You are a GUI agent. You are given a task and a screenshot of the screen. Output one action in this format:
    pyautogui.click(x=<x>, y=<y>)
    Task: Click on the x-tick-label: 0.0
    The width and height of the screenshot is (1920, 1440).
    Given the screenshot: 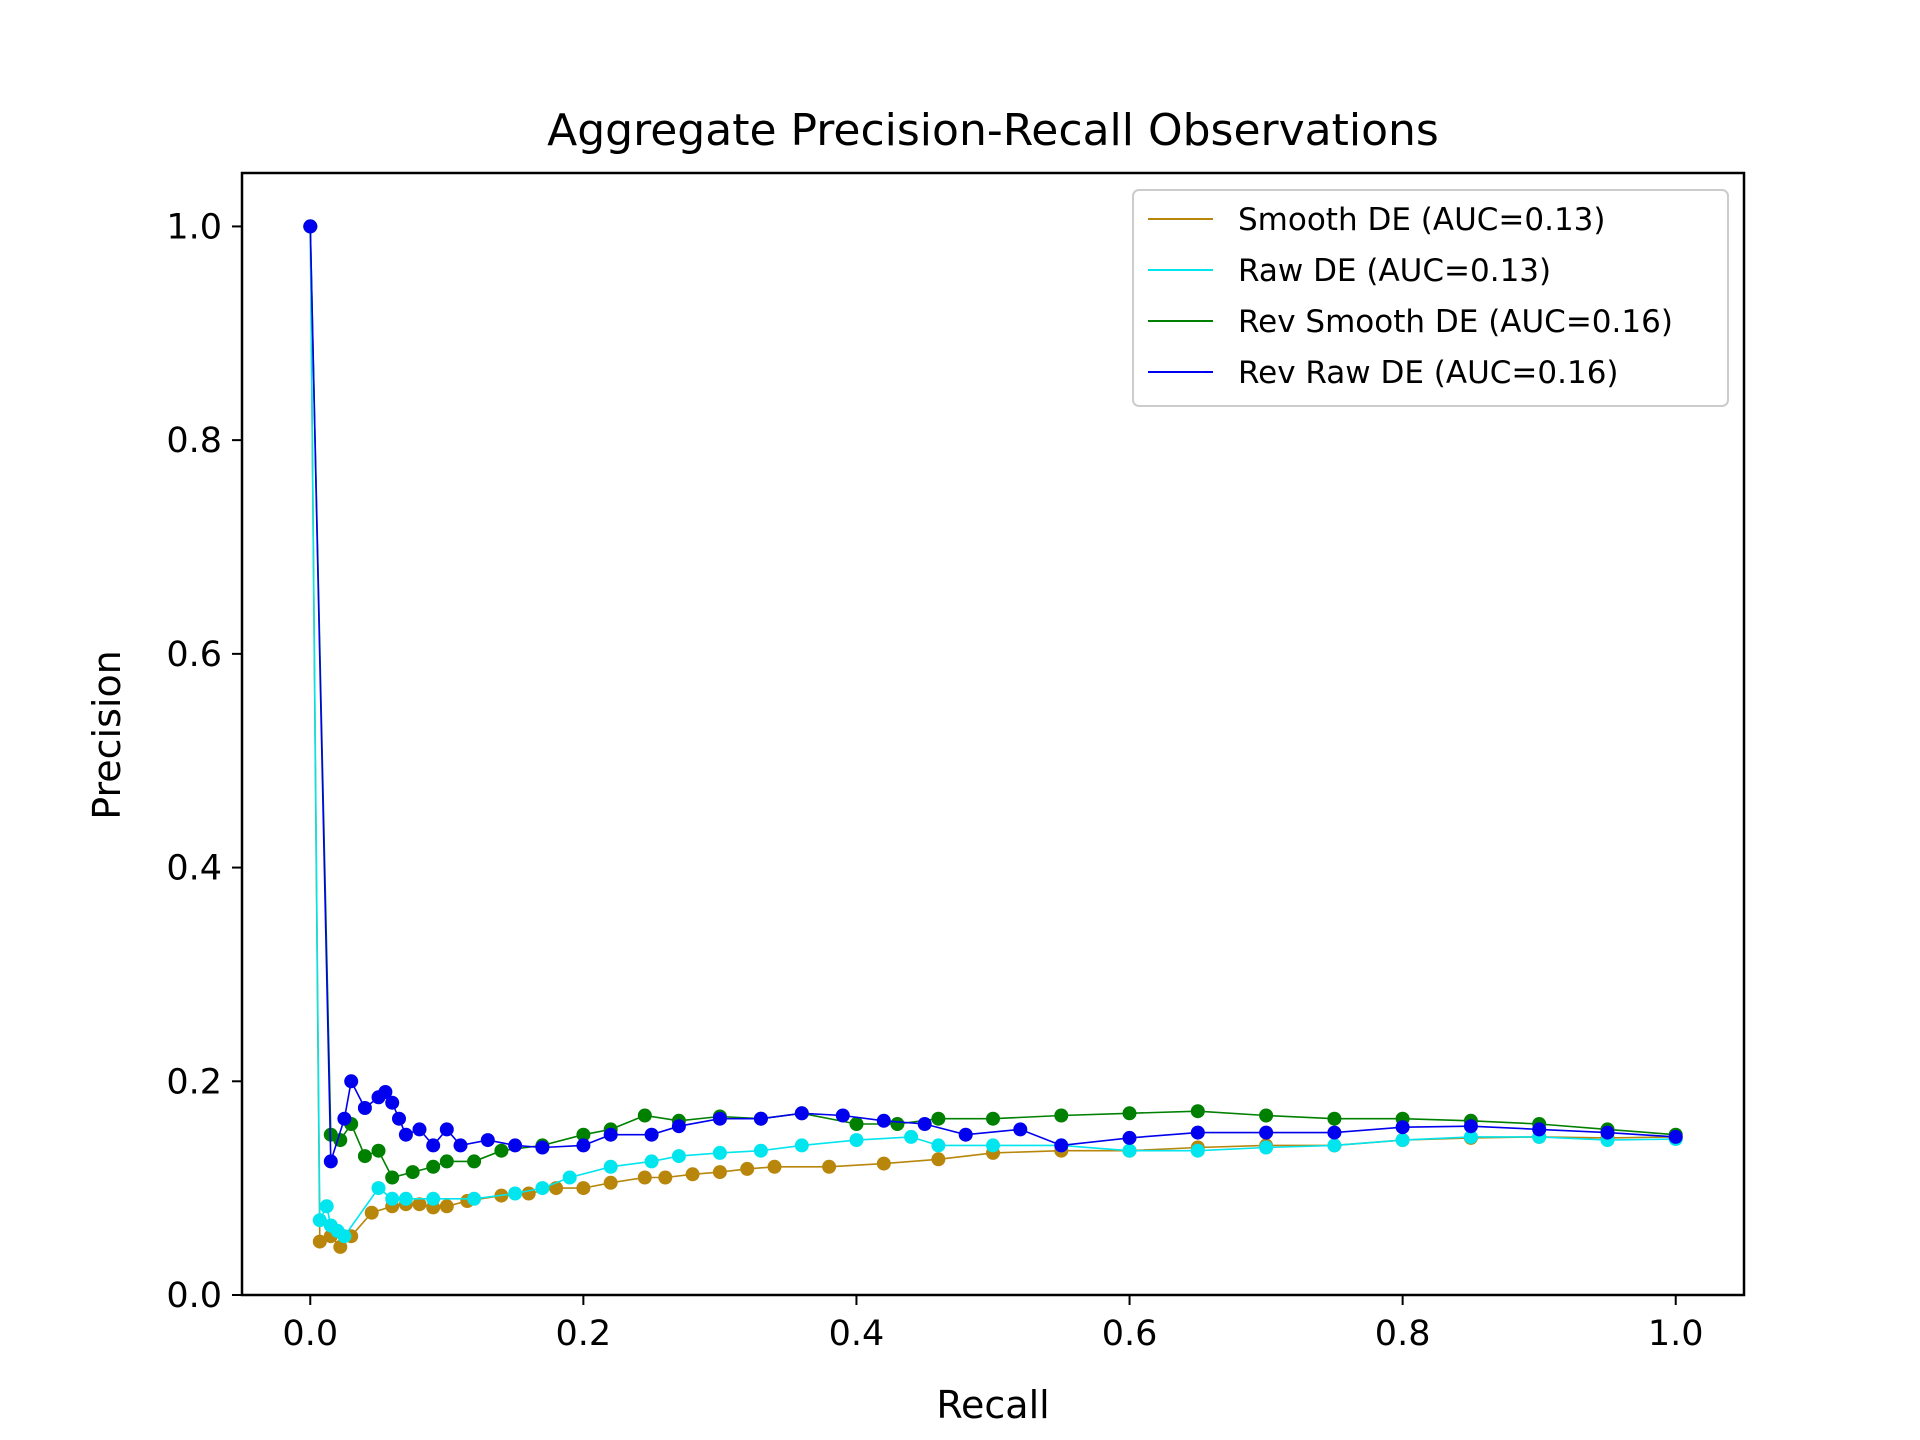 What is the action you would take?
    pyautogui.click(x=310, y=1334)
    